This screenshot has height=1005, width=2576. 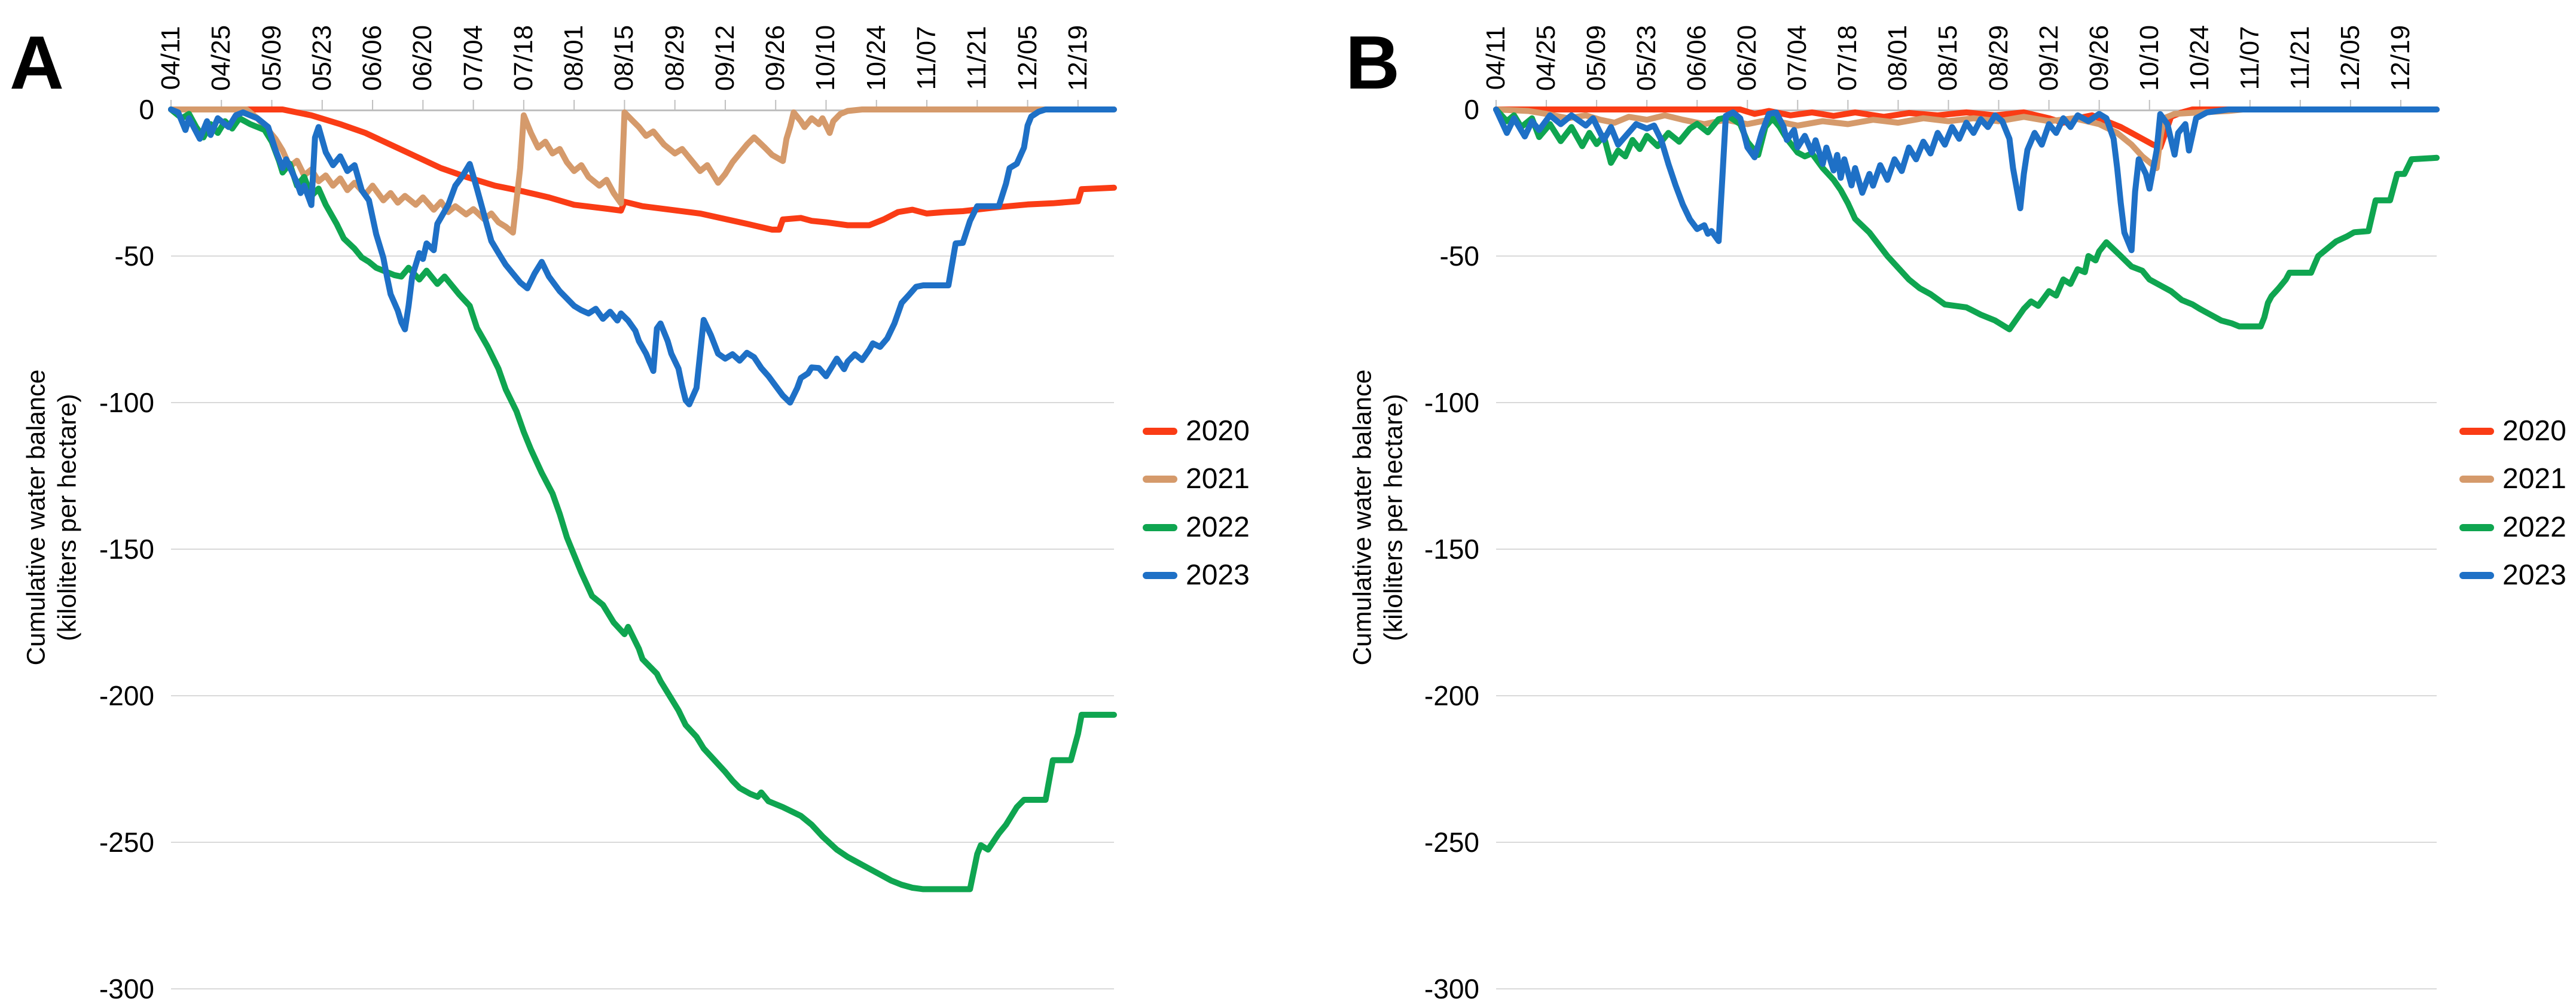 What do you see at coordinates (37, 62) in the screenshot?
I see `panel-label-a: A` at bounding box center [37, 62].